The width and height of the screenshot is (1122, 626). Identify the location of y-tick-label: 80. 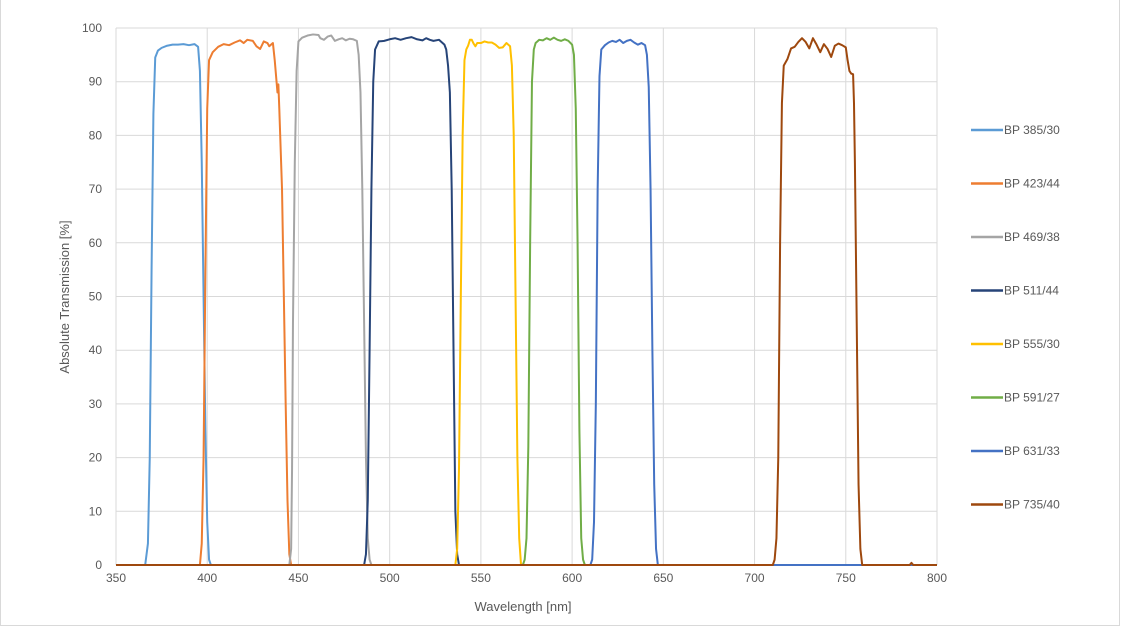
(96, 135).